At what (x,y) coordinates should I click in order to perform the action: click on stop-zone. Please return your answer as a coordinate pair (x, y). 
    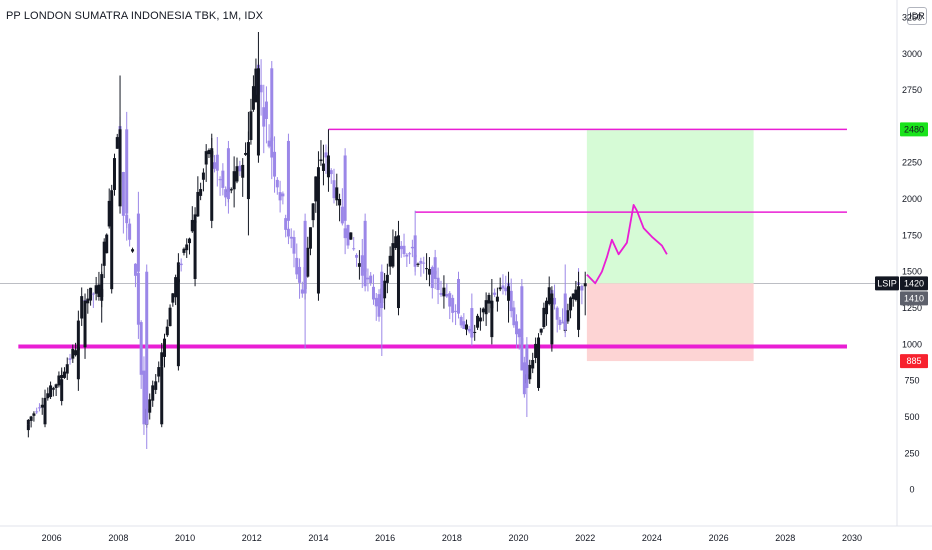
    Looking at the image, I should click on (670, 322).